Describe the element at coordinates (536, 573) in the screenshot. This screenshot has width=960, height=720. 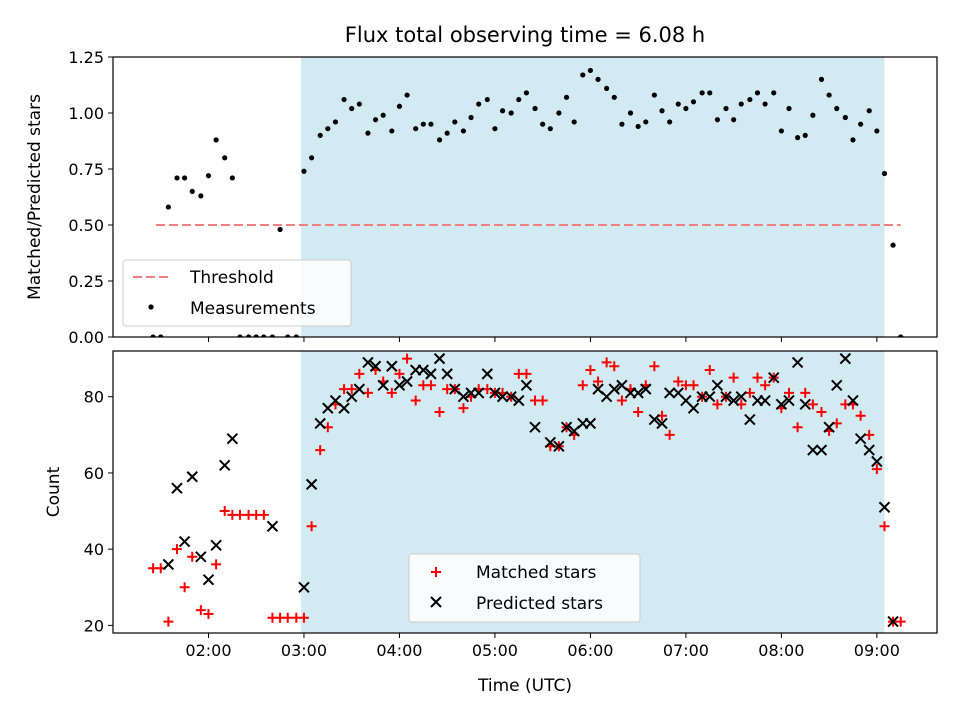
I see `legend-matched-label: Matched stars` at that location.